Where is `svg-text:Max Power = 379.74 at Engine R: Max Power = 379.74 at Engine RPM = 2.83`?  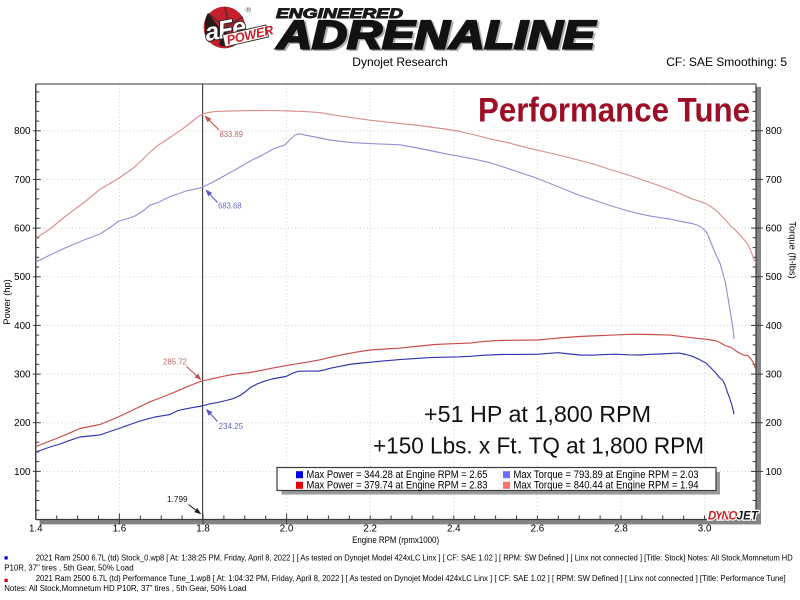
svg-text:Max Power = 379.74 at Engine R: Max Power = 379.74 at Engine RPM = 2.83 is located at coordinates (397, 486).